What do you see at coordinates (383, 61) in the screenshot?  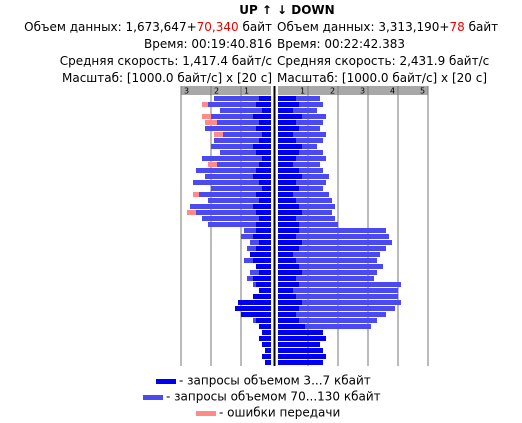 I see `down-speed: Средняя скорость: 2,431.9 байт/с` at bounding box center [383, 61].